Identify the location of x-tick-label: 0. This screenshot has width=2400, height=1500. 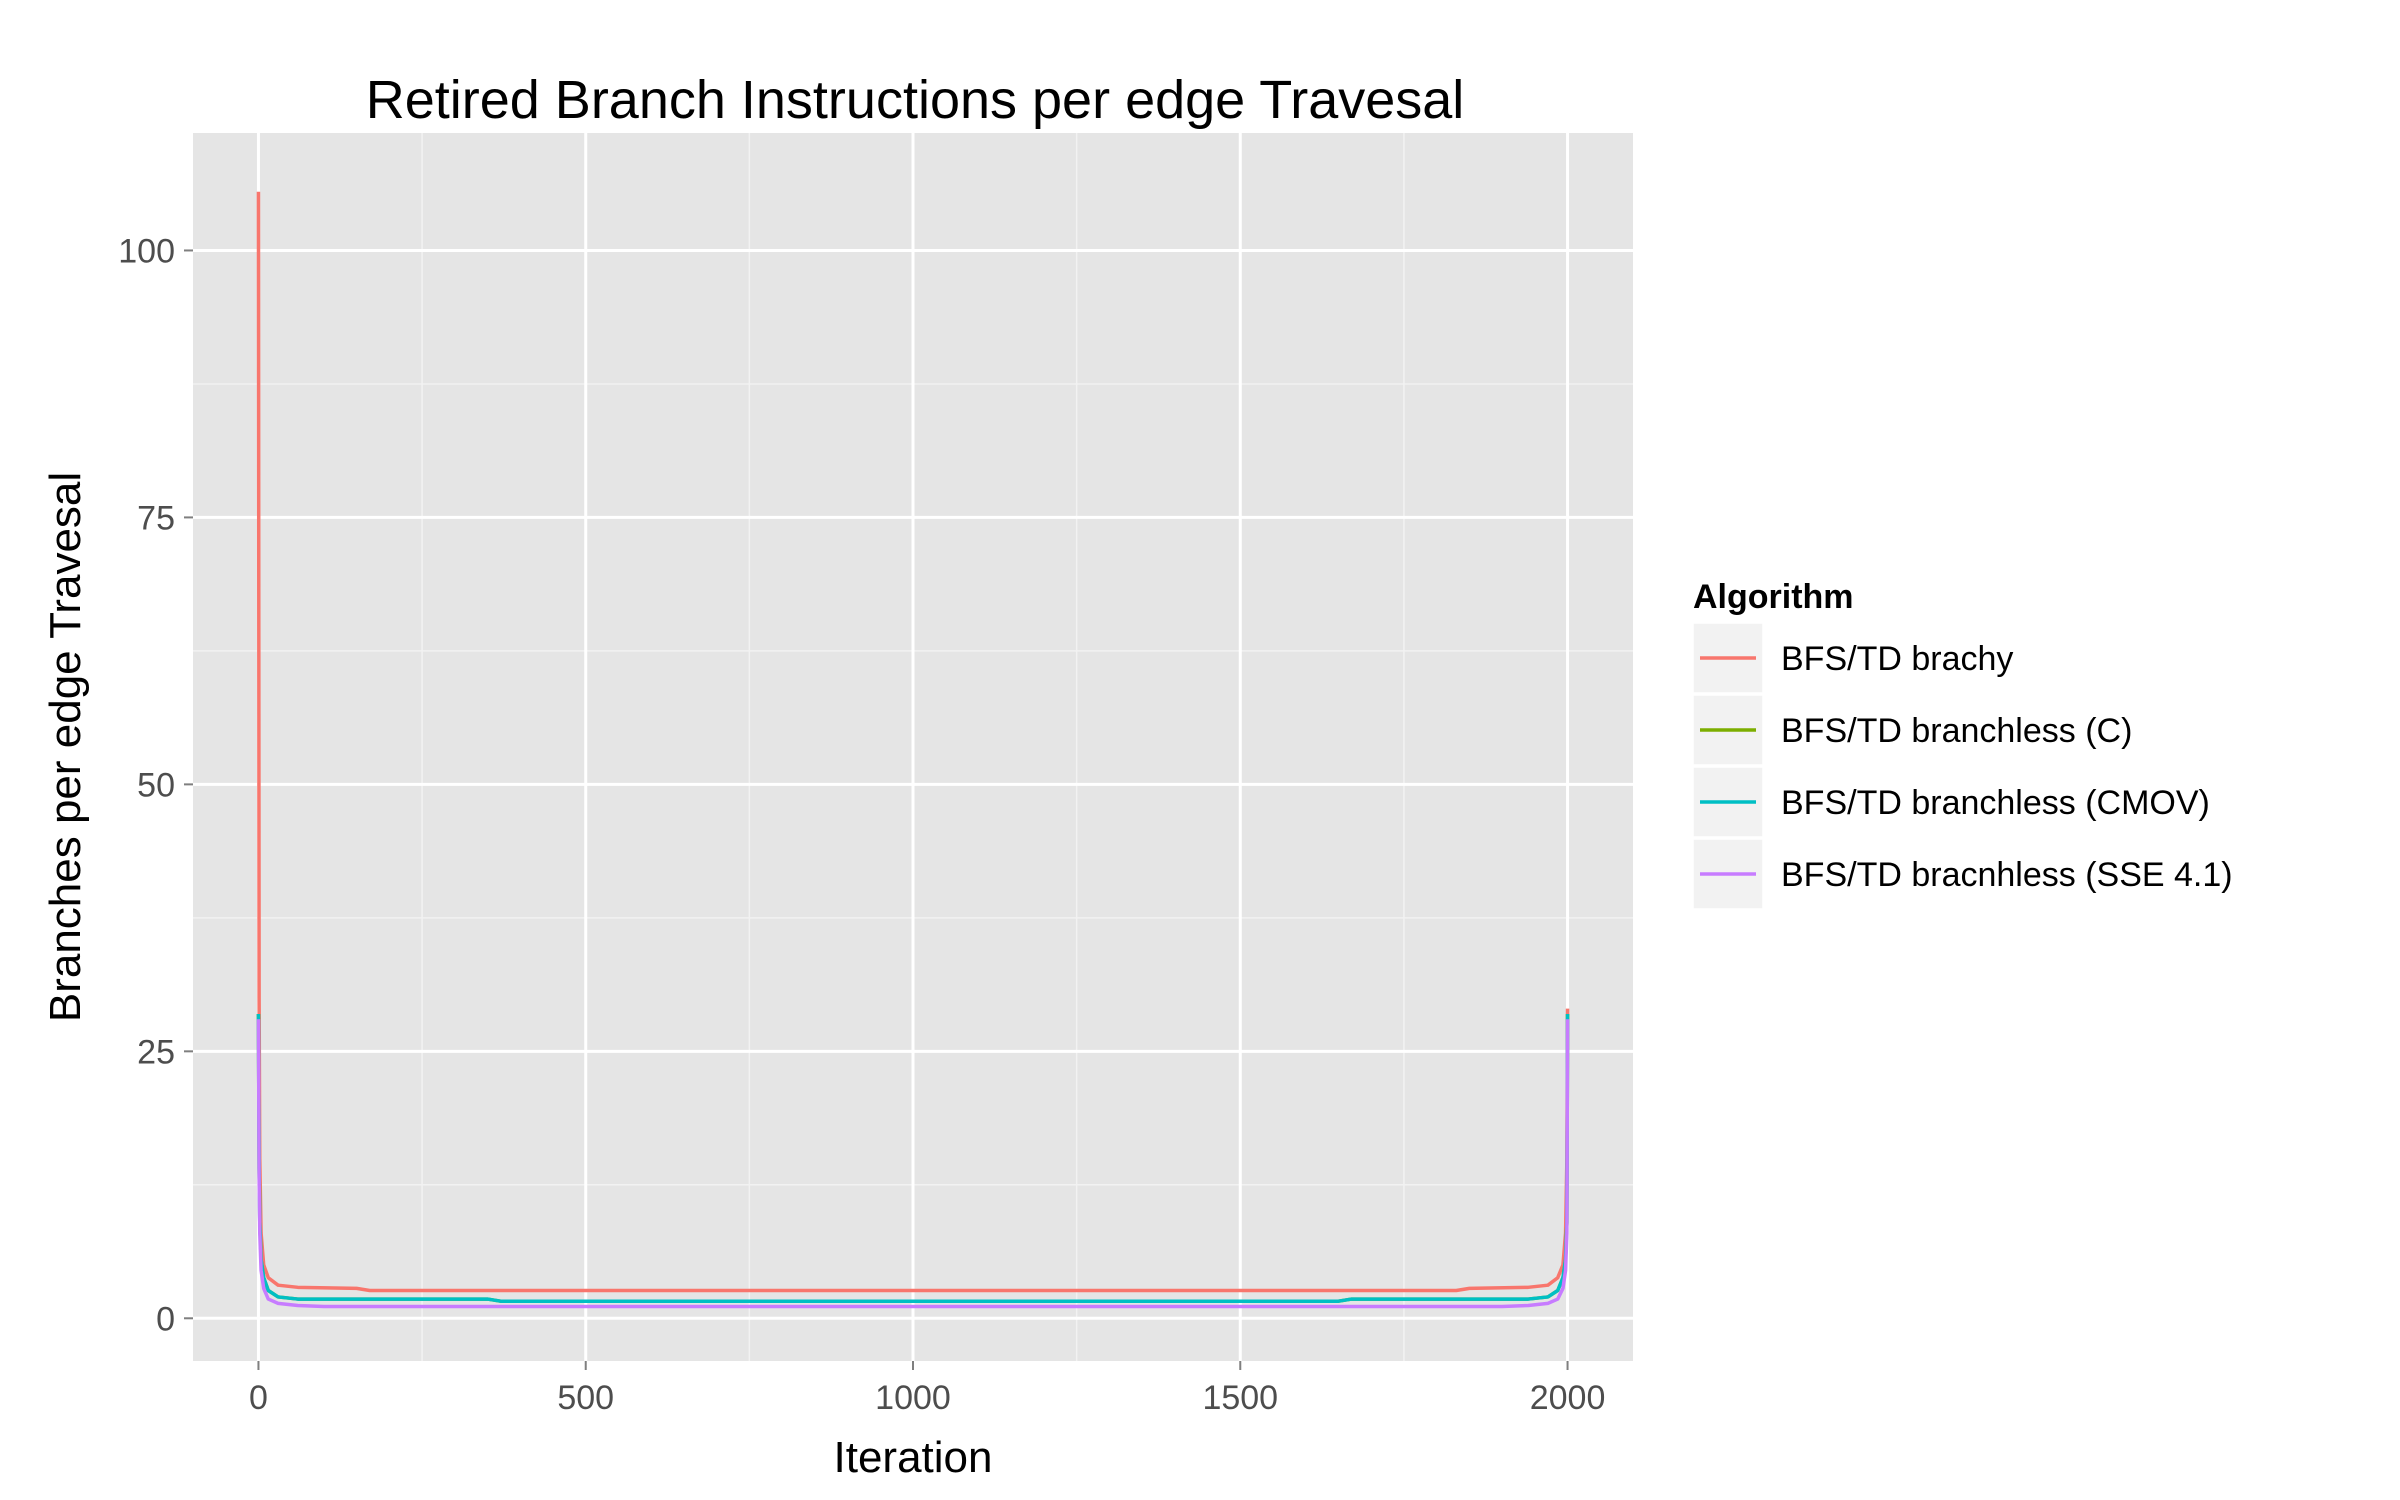
(258, 1398).